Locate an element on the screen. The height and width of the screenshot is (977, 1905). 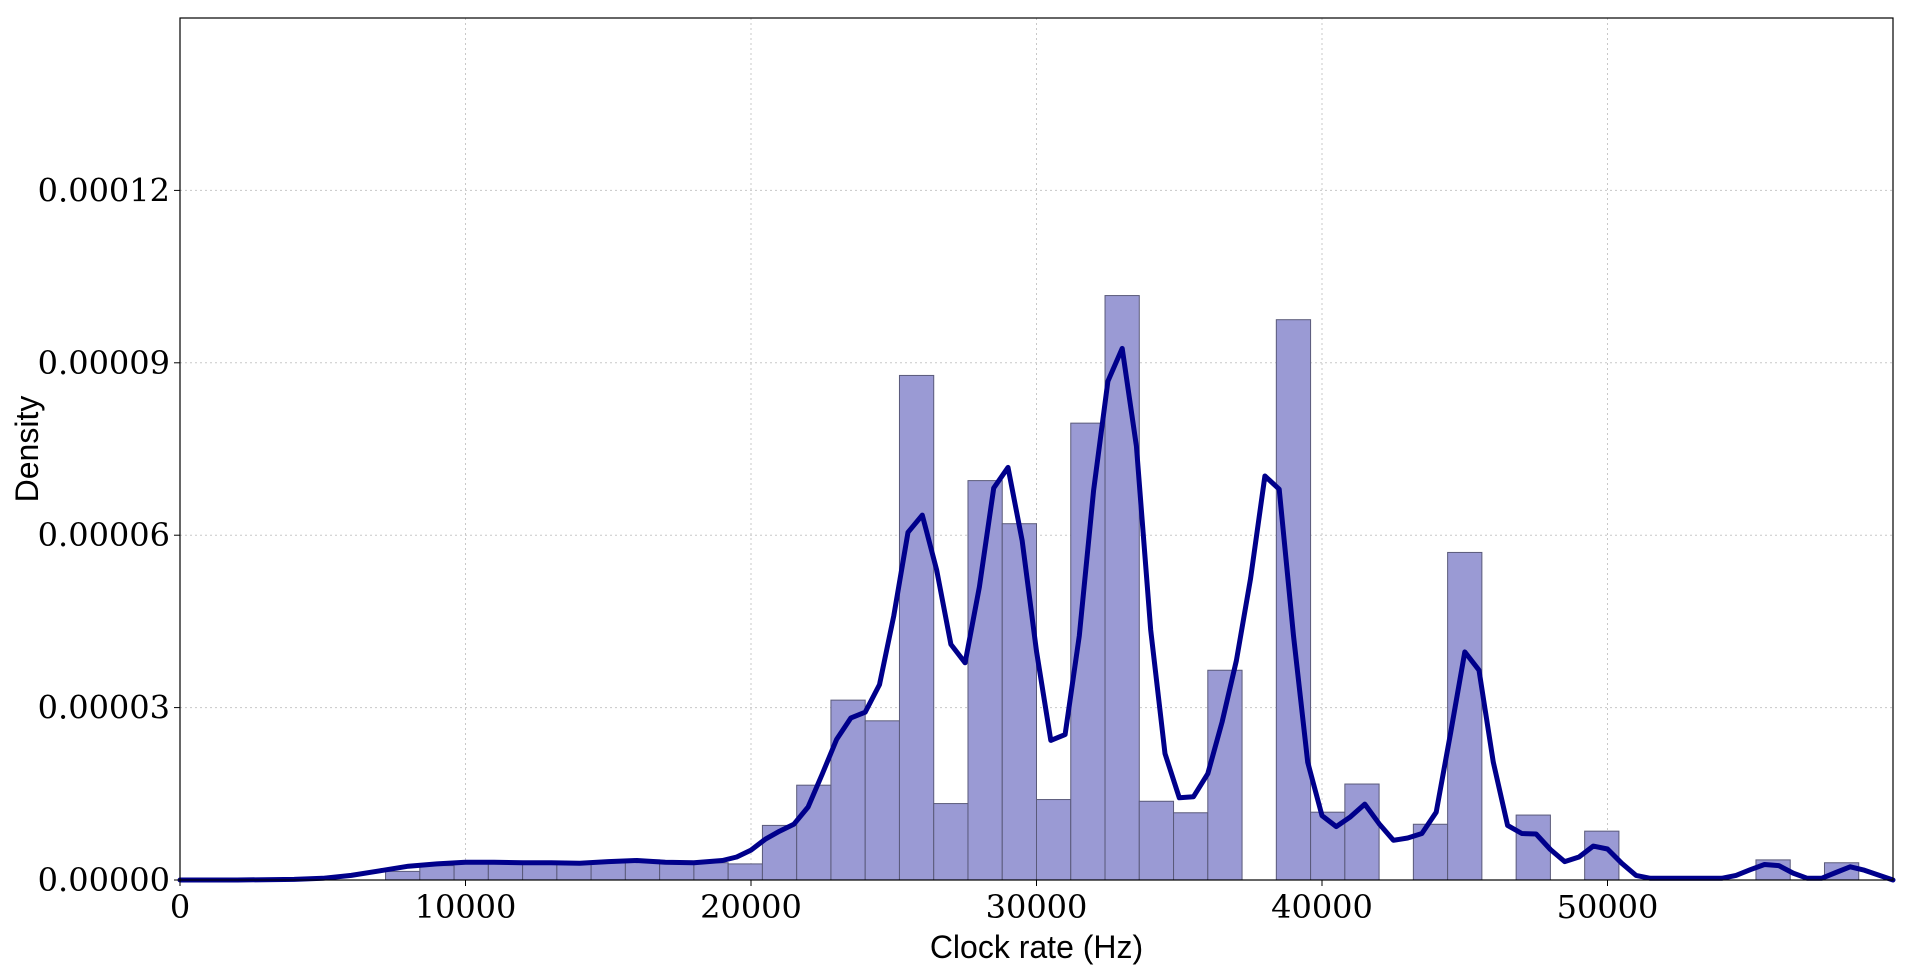
y-axis-ticks: 0.00000 0.00003 0.00006 0.00009 0.00012 is located at coordinates (109, 535).